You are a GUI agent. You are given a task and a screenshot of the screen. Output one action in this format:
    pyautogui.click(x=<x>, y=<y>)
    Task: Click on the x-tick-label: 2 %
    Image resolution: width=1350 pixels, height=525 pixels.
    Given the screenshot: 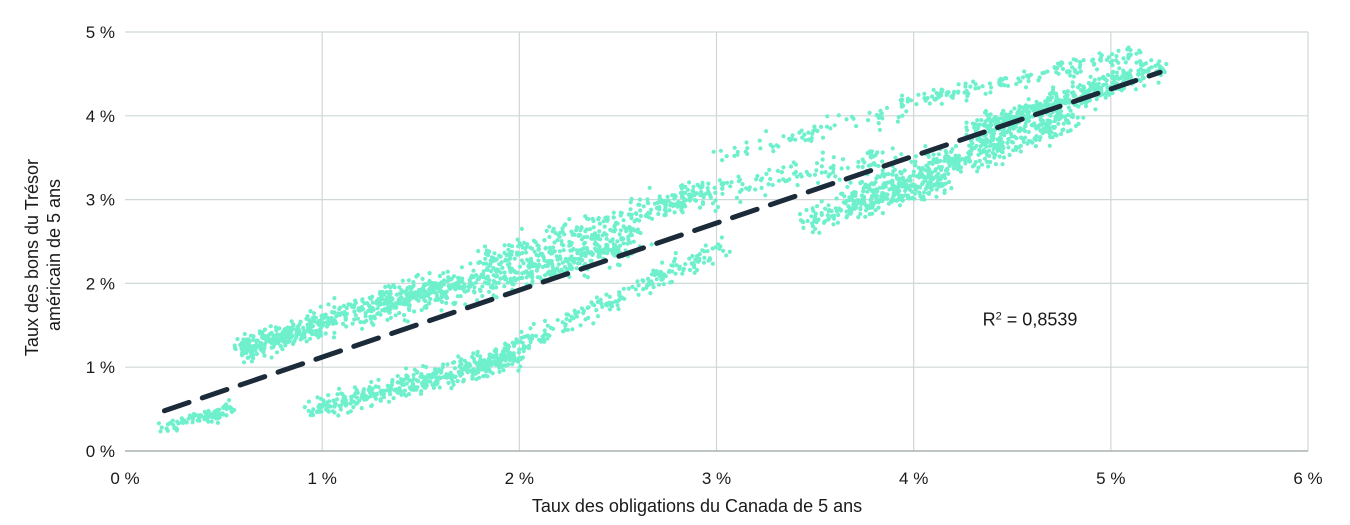 What is the action you would take?
    pyautogui.click(x=519, y=478)
    